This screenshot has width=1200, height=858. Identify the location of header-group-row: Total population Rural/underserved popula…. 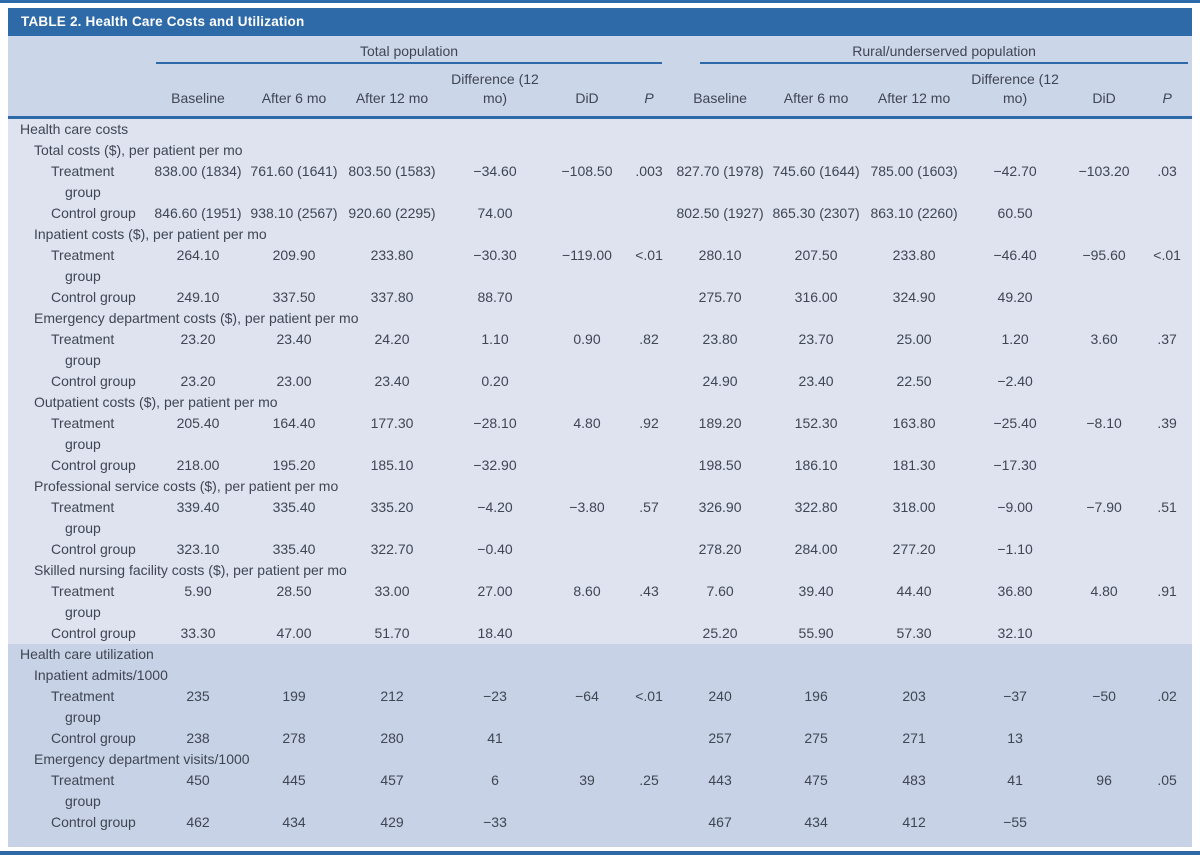
(600, 51).